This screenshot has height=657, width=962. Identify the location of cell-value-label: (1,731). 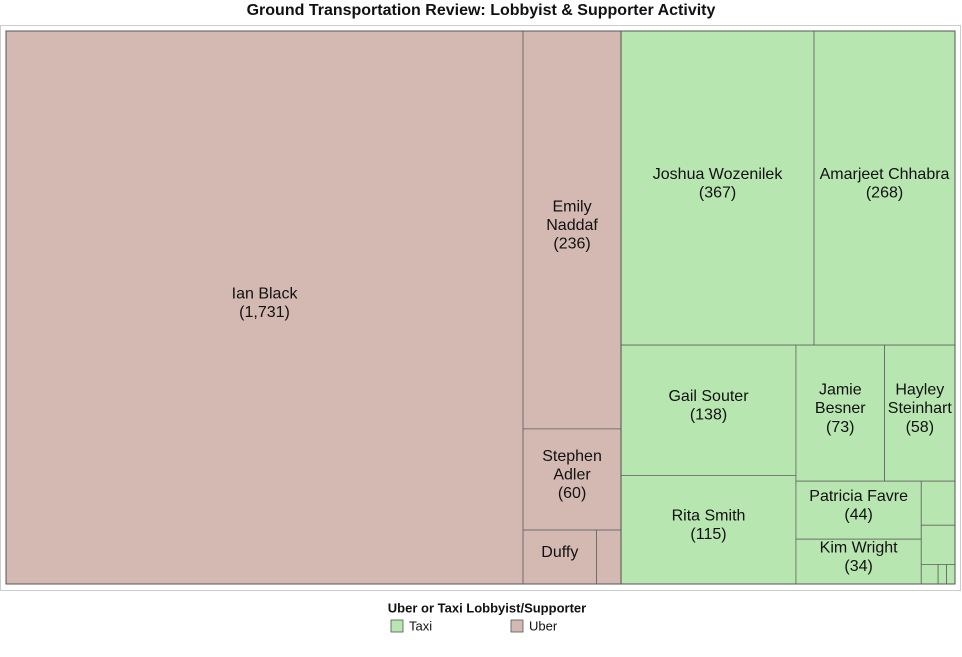
(264, 312).